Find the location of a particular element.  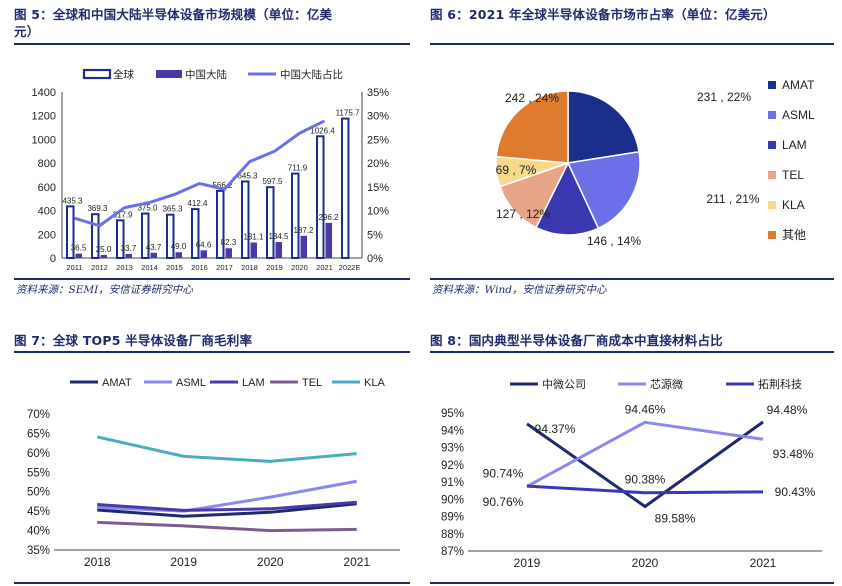

fig7-y-tick: 60% is located at coordinates (38, 454).